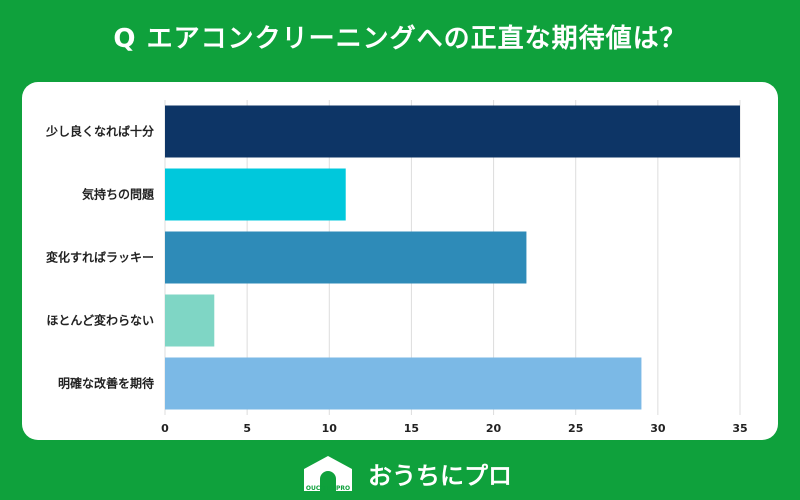 This screenshot has height=500, width=800. Describe the element at coordinates (100, 320) in the screenshot. I see `category-label: ほとんど変わらない` at that location.